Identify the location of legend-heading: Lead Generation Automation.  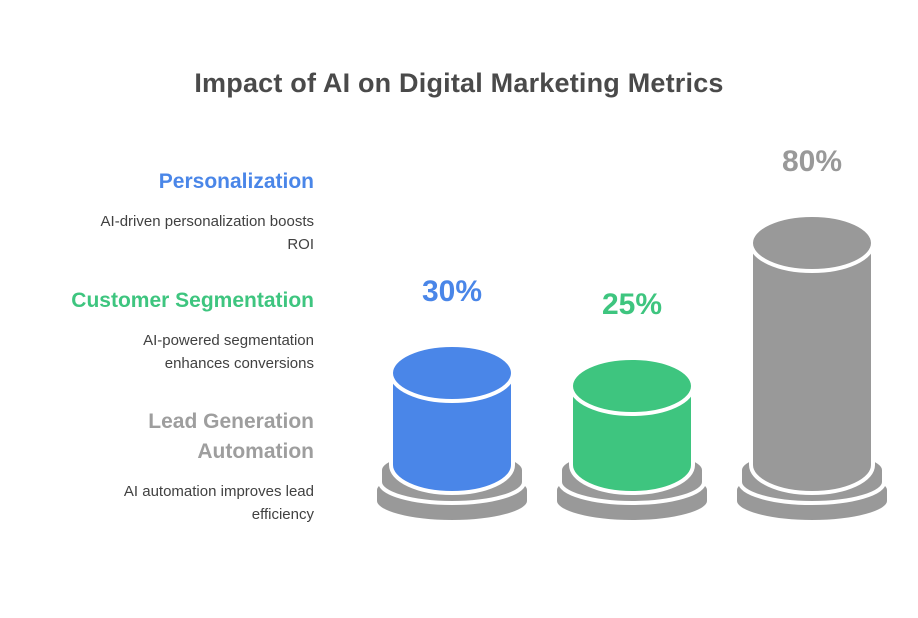
(231, 436).